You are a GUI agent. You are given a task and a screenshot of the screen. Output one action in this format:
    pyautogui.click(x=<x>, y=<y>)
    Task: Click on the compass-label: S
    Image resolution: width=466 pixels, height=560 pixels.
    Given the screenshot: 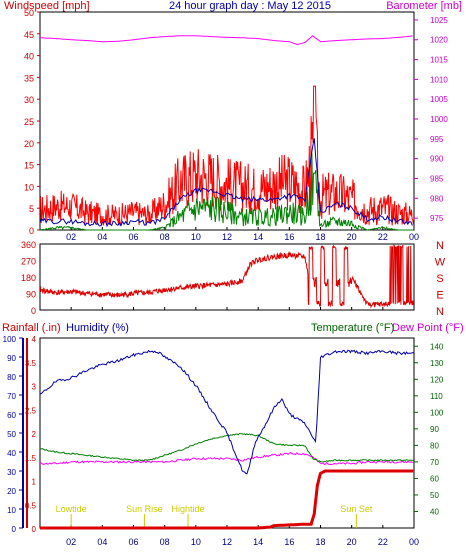 What is the action you would take?
    pyautogui.click(x=439, y=279)
    